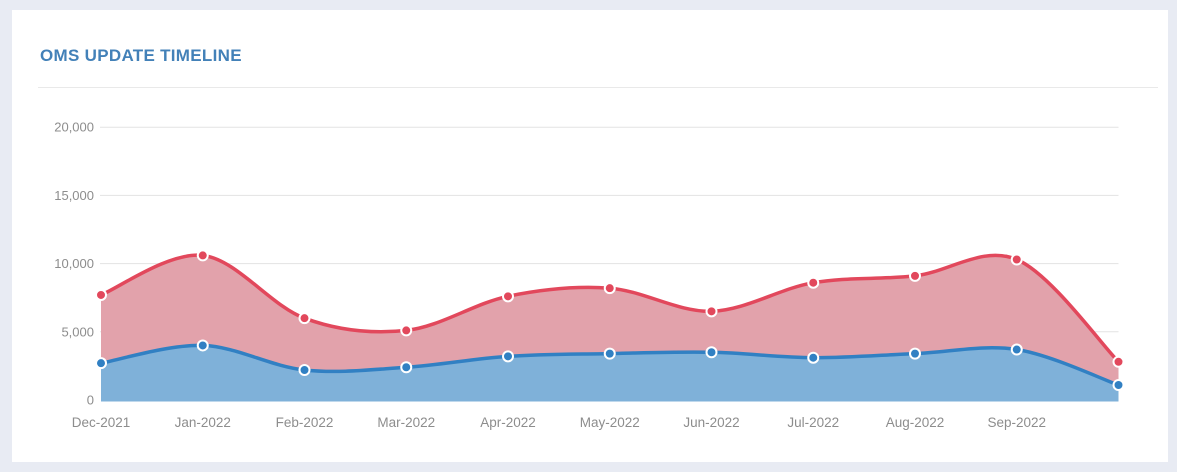  Describe the element at coordinates (915, 422) in the screenshot. I see `x-axis-tick-label: Aug-2022` at that location.